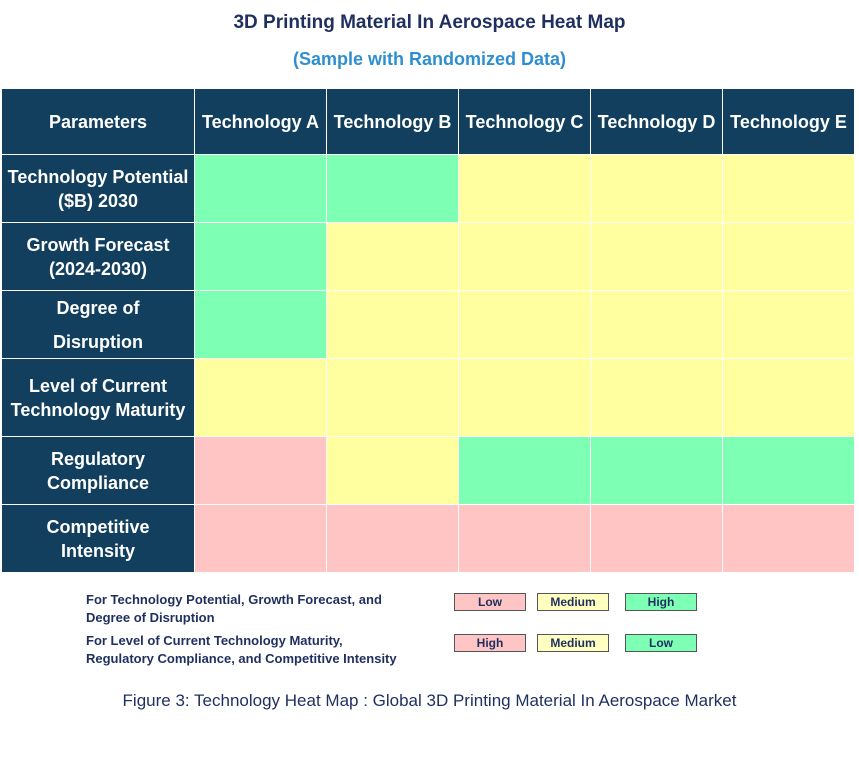 Image resolution: width=859 pixels, height=763 pixels. Describe the element at coordinates (98, 409) in the screenshot. I see `row-header-line: Technology Maturity` at that location.